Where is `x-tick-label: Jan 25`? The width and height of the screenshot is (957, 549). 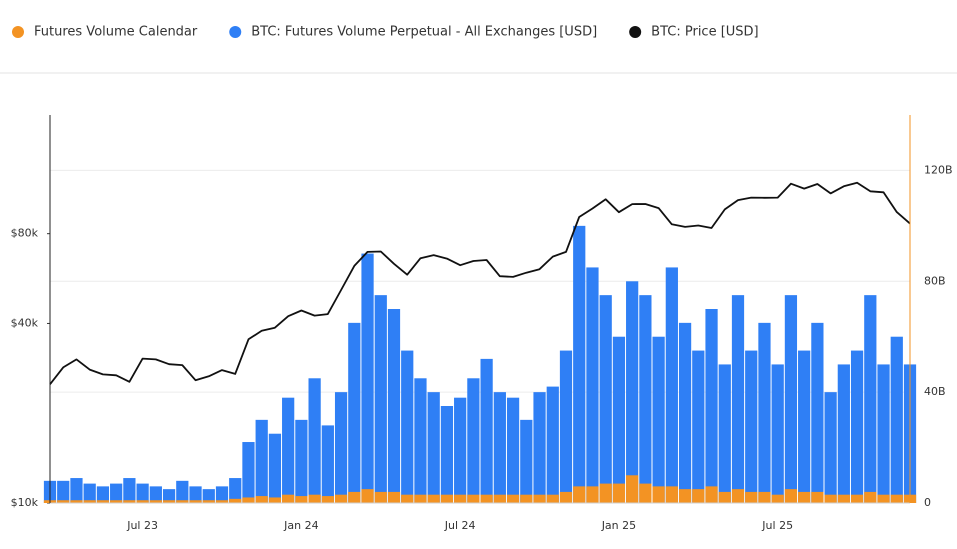 x-tick-label: Jan 25 is located at coordinates (618, 525).